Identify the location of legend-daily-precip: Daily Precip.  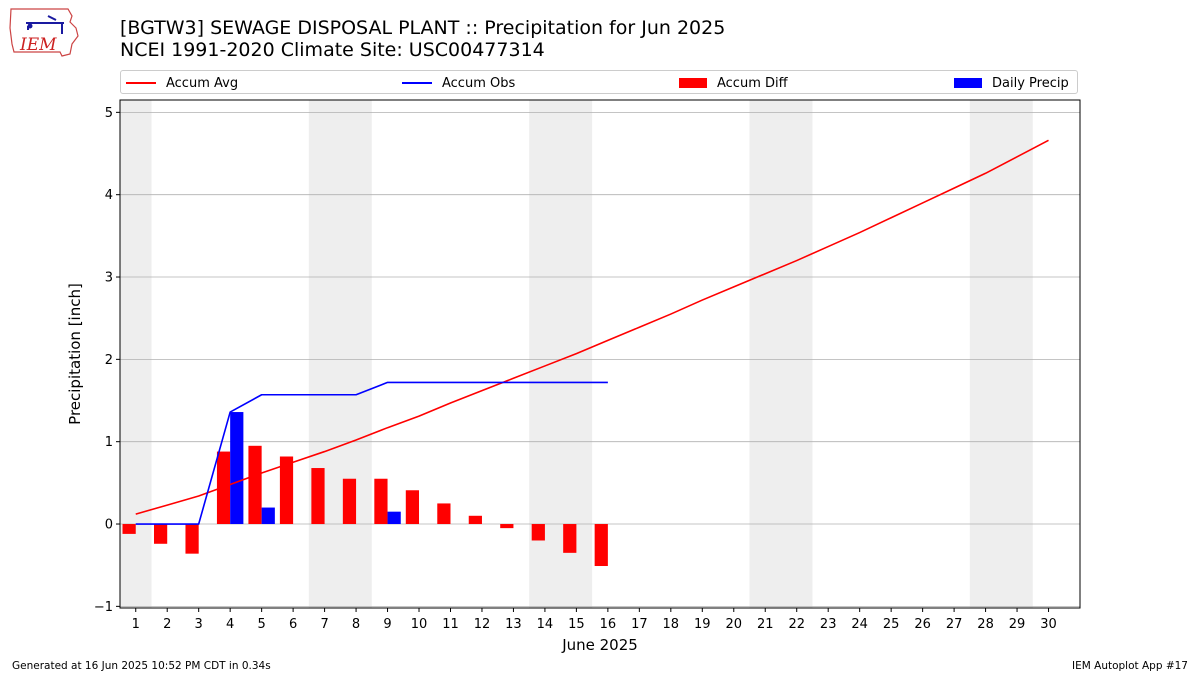
(1011, 83).